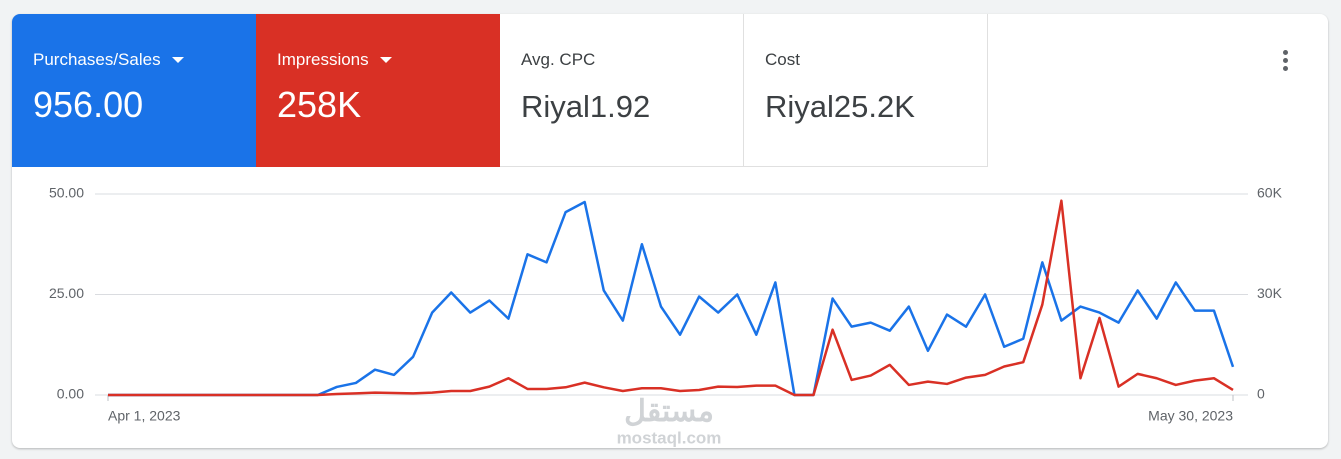 The height and width of the screenshot is (459, 1341). Describe the element at coordinates (323, 59) in the screenshot. I see `metric-label: Impressions` at that location.